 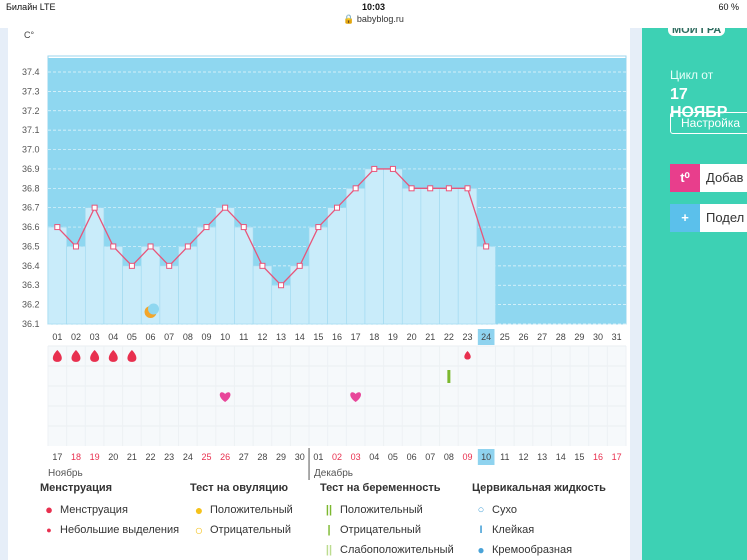 I want to click on moon-icon-cutout, so click(x=154, y=309).